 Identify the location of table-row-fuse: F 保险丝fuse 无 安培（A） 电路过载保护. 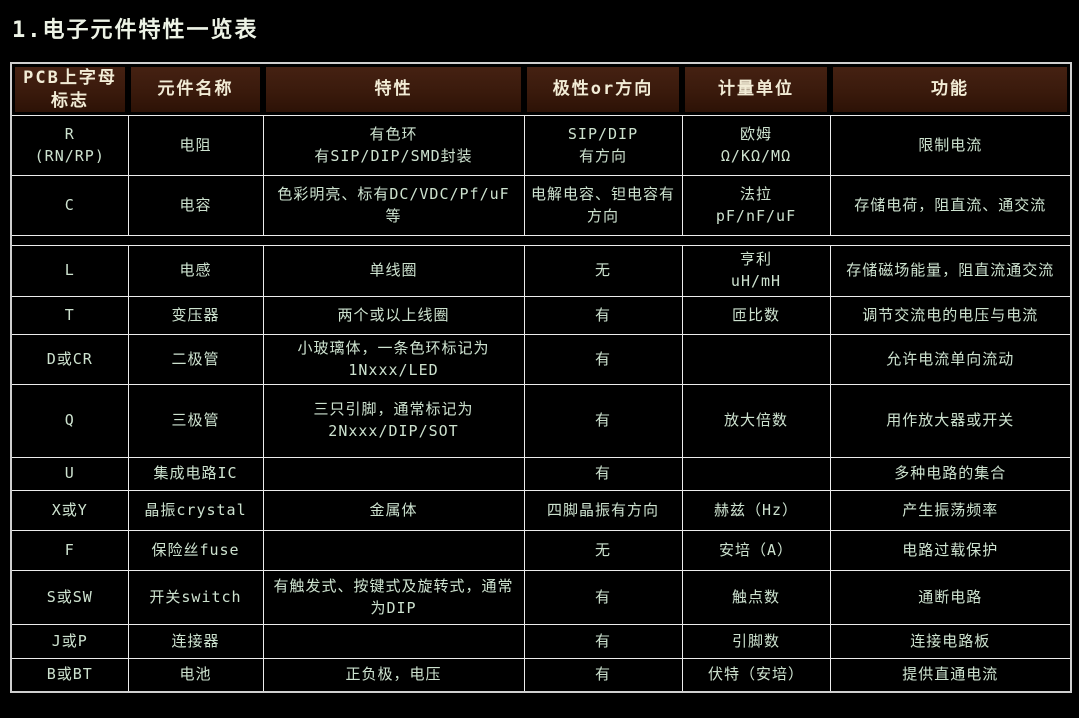
(541, 550).